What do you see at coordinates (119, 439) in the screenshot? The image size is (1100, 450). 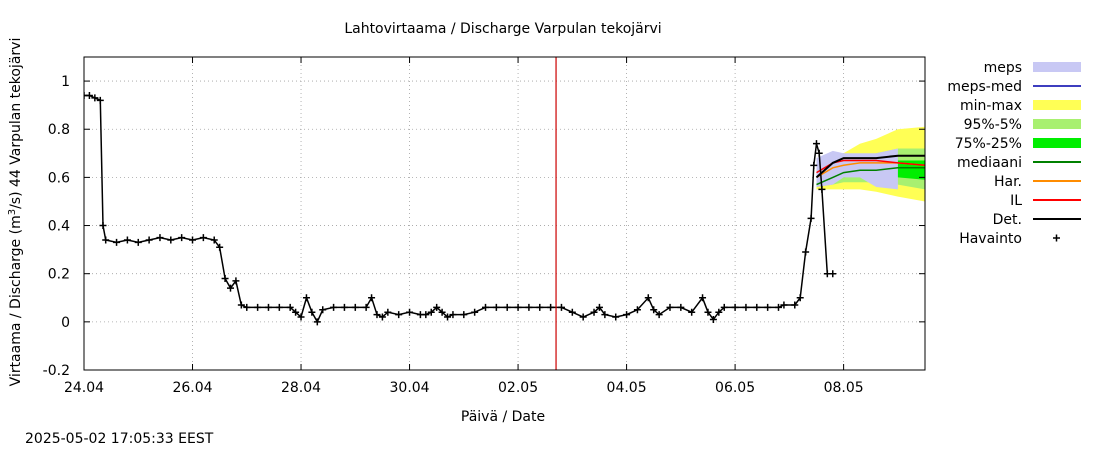 I see `timestamp: 2025-05-02 17:05:33 EEST` at bounding box center [119, 439].